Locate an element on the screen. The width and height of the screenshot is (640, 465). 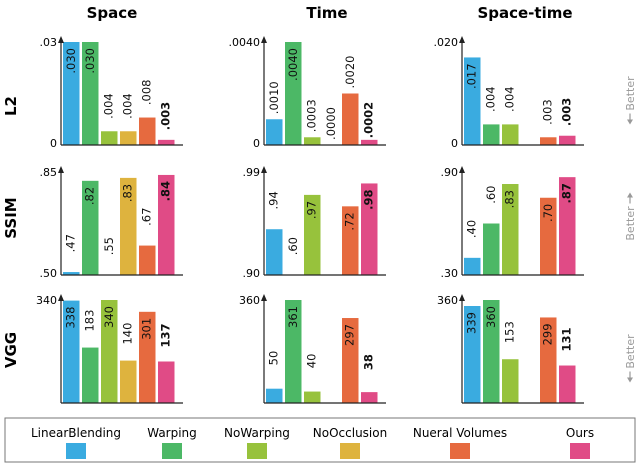
value-label: 137 is located at coordinates (166, 335).